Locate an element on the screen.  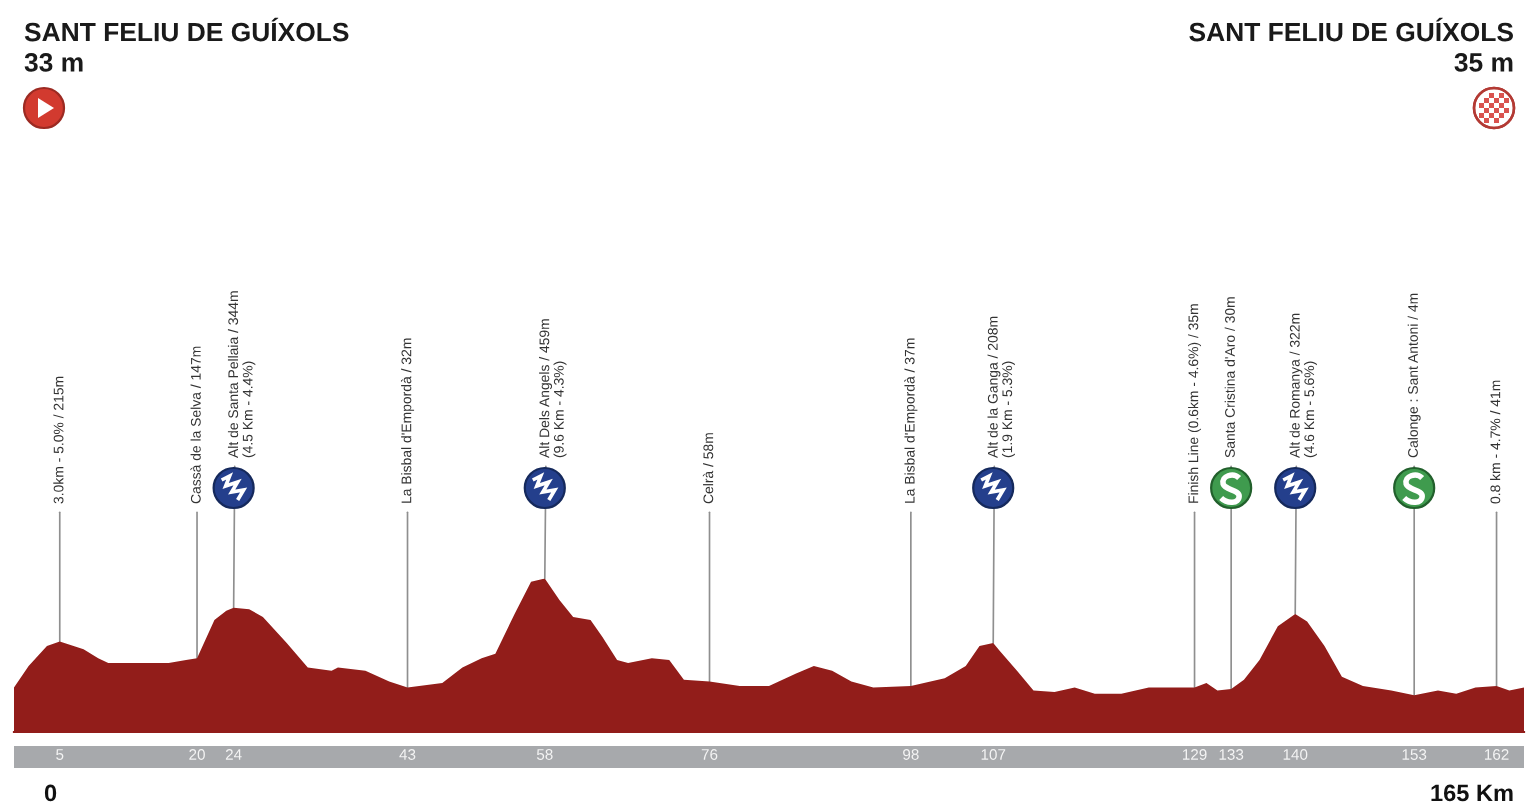
text: SANT FELIU DE GUÍXOLS 35 m is located at coordinates (1351, 44).